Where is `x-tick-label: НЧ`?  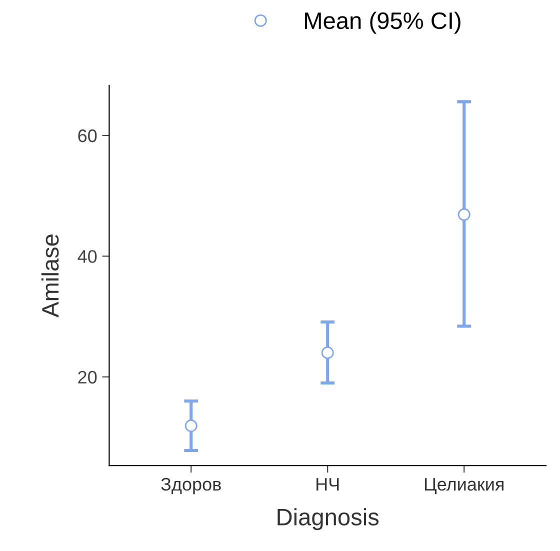
x-tick-label: НЧ is located at coordinates (327, 484).